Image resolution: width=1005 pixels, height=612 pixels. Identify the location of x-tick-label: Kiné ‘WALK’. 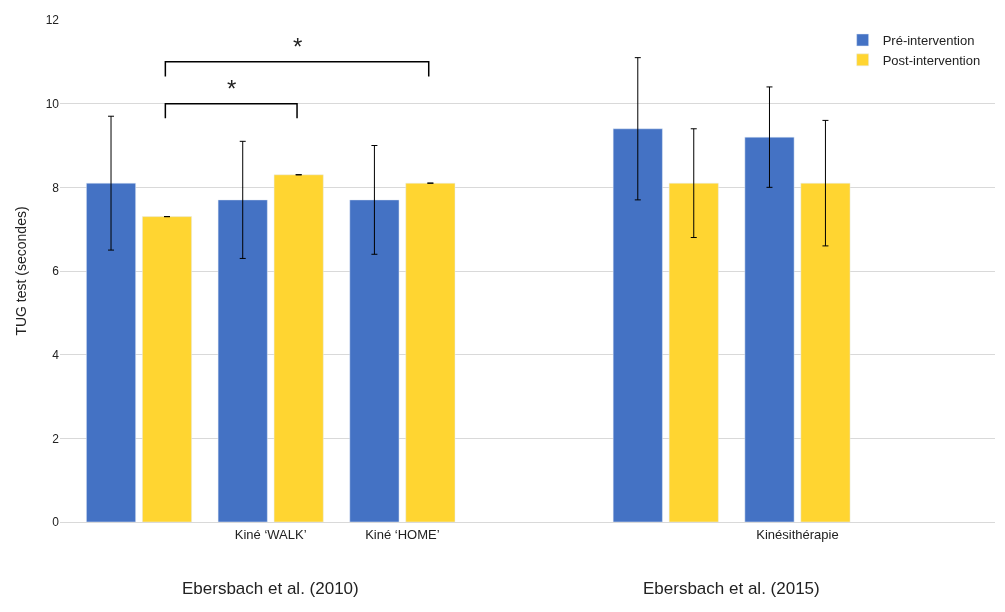
(270, 534).